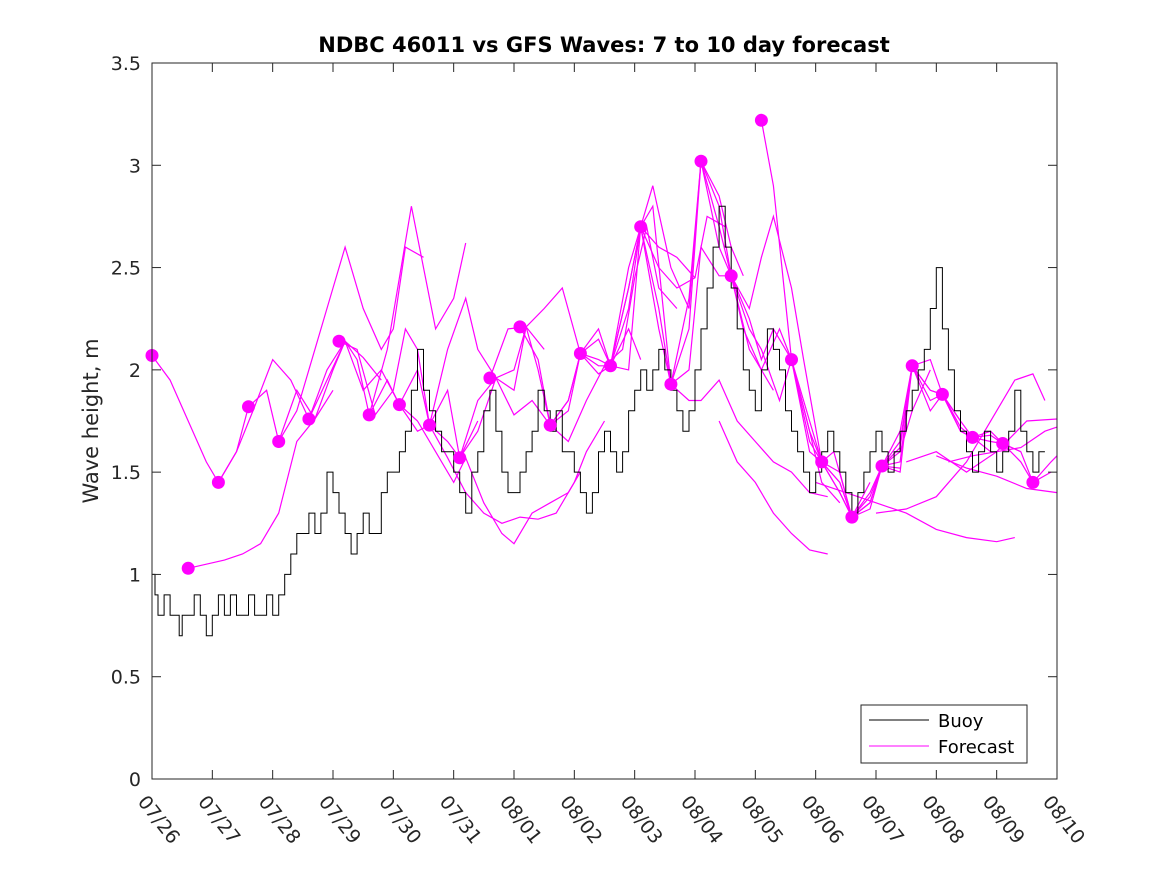 This screenshot has height=875, width=1167. I want to click on legend: Buoy Forecast, so click(944, 734).